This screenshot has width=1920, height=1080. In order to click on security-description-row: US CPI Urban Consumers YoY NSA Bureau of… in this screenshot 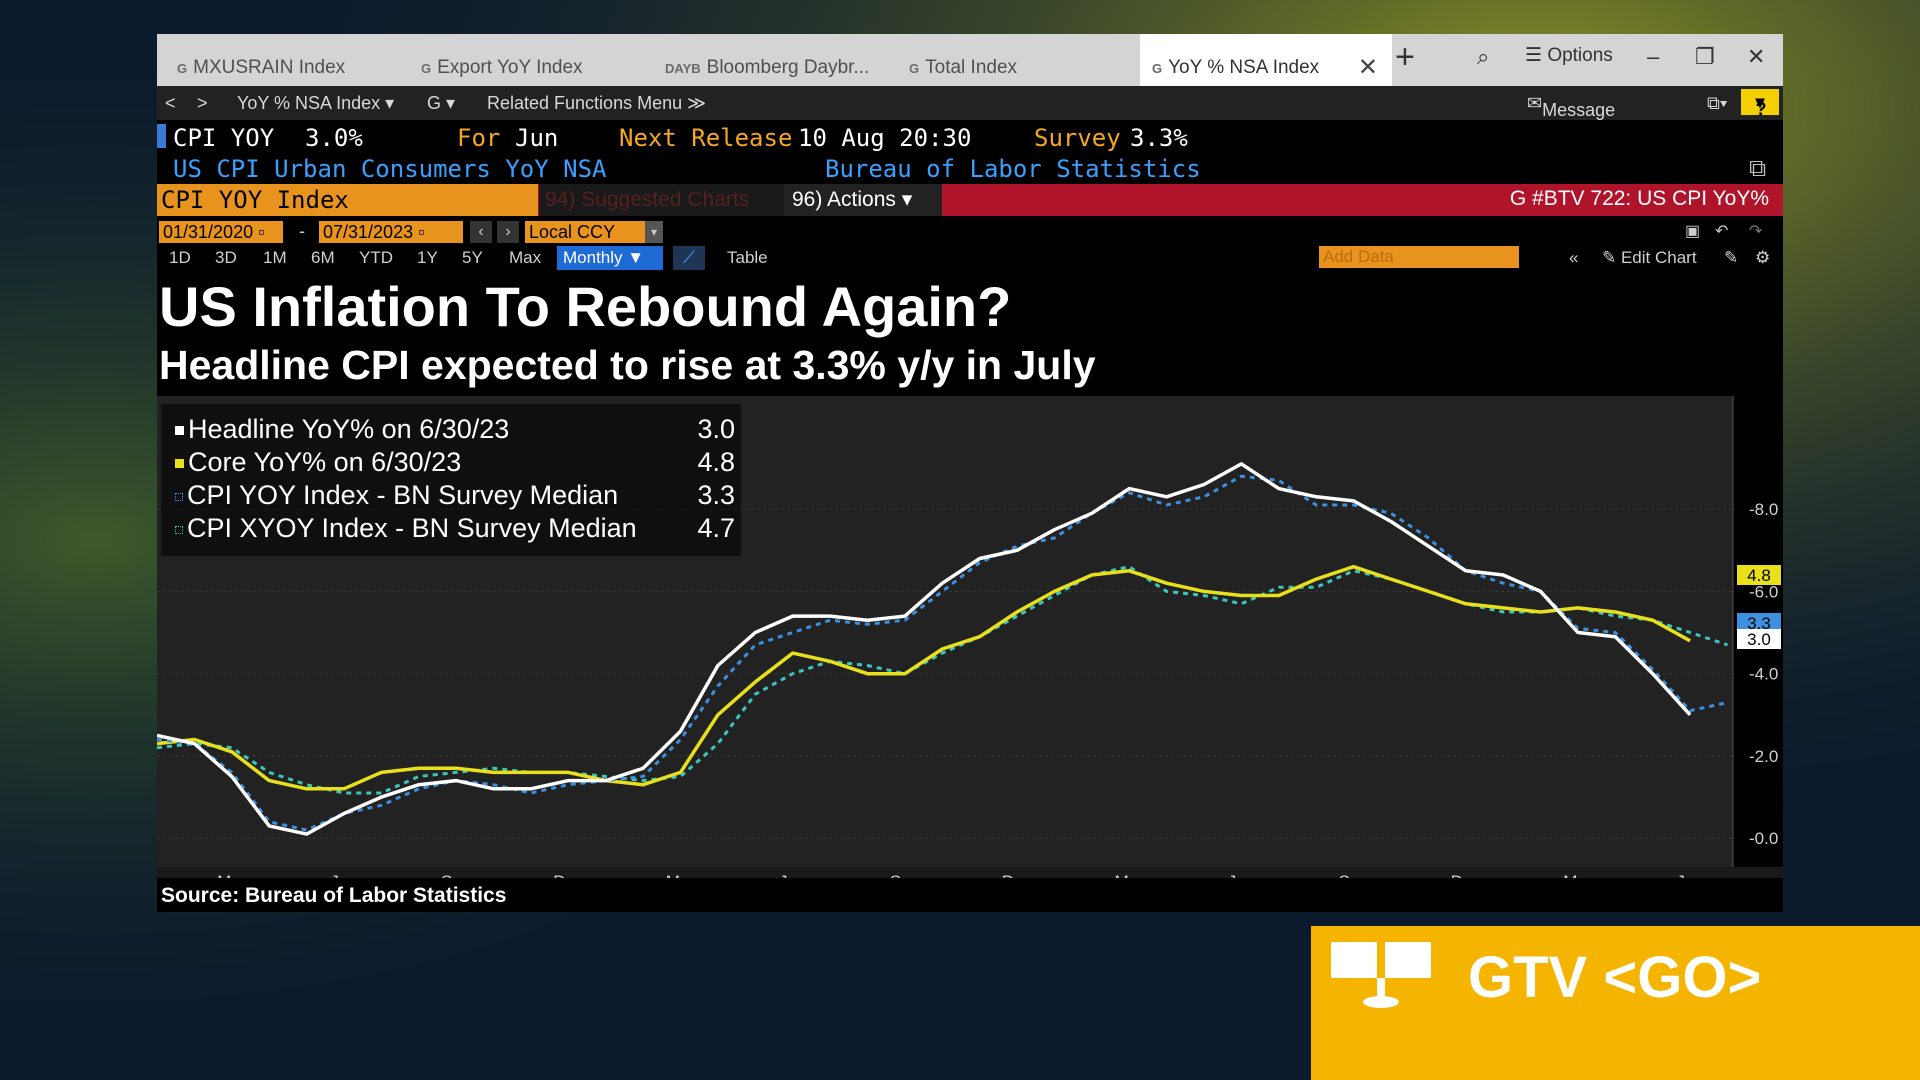, I will do `click(970, 168)`.